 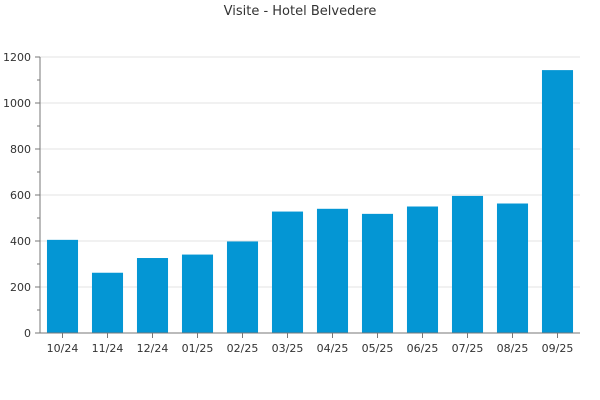 What do you see at coordinates (27, 333) in the screenshot?
I see `y-tick-label: 0` at bounding box center [27, 333].